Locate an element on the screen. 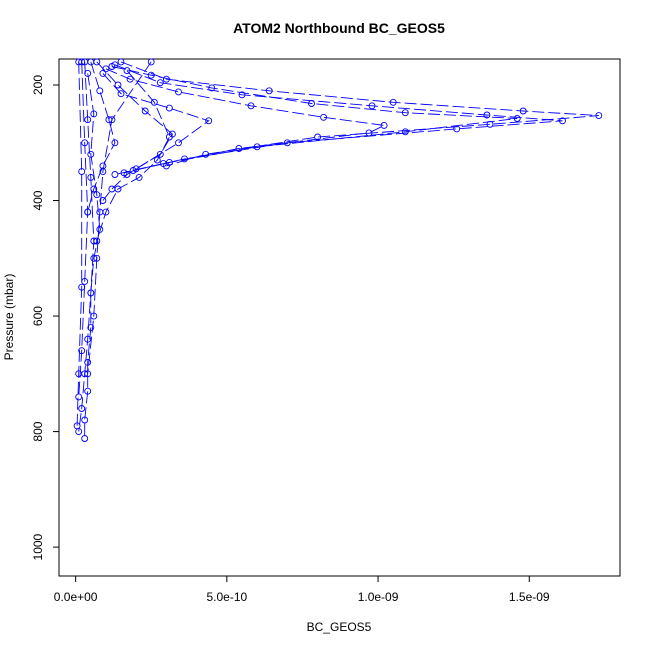 Image resolution: width=650 pixels, height=650 pixels. x-axis-label: BC_GEOS5 is located at coordinates (339, 627).